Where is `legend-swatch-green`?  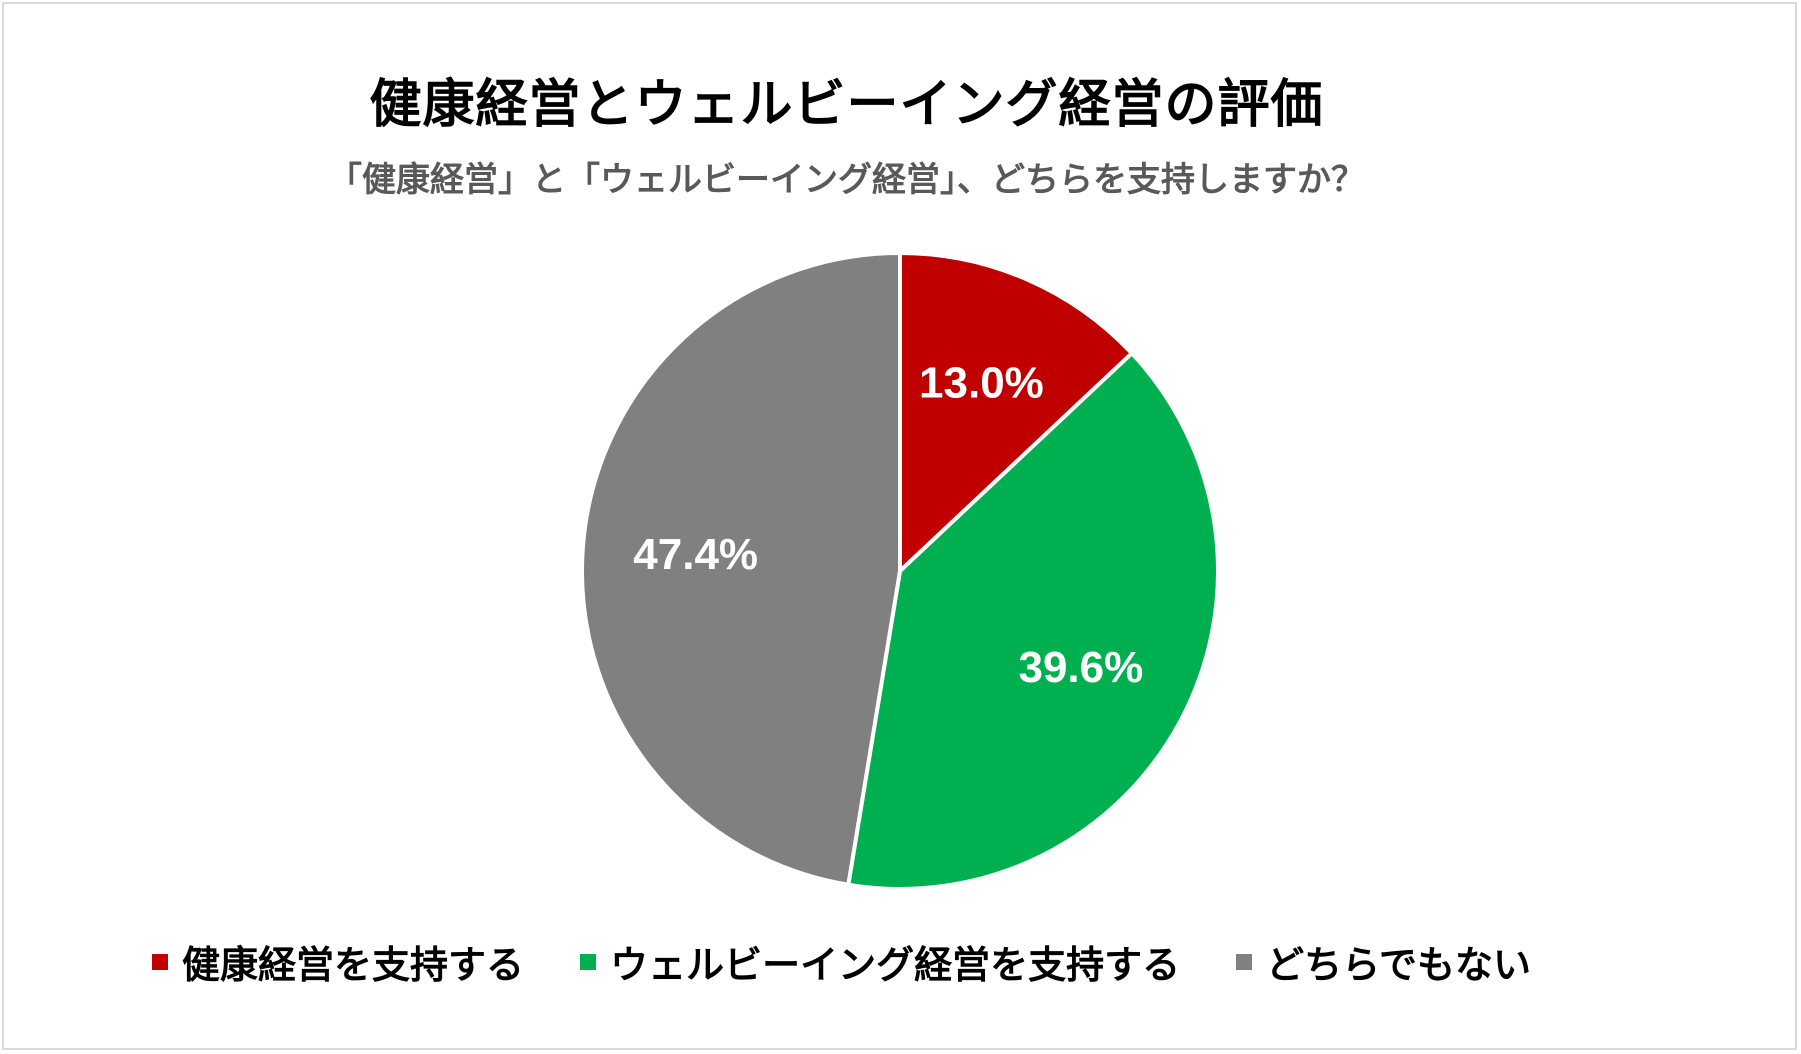
legend-swatch-green is located at coordinates (588, 961).